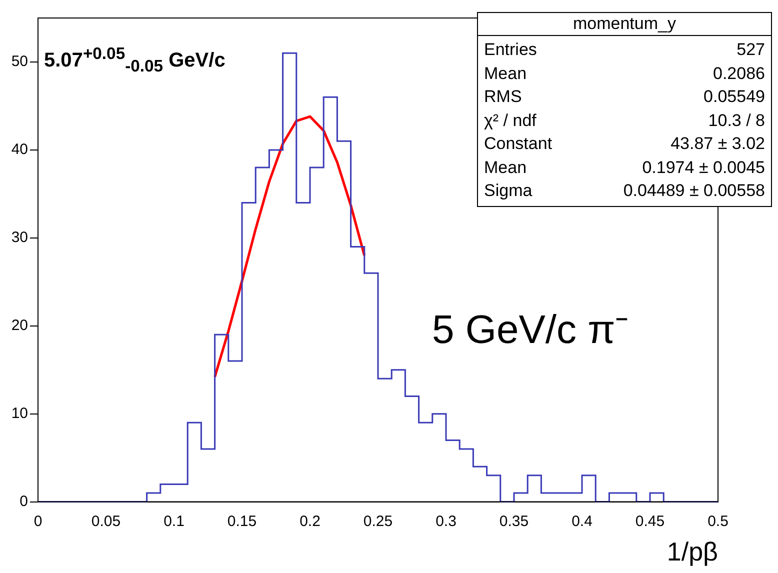  What do you see at coordinates (718, 521) in the screenshot?
I see `x-tick-label: 0.5` at bounding box center [718, 521].